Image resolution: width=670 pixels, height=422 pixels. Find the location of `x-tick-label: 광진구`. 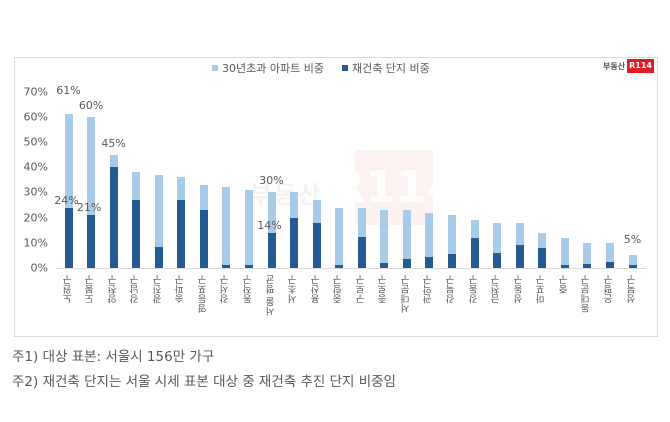

x-tick-label: 광진구 is located at coordinates (158, 289).